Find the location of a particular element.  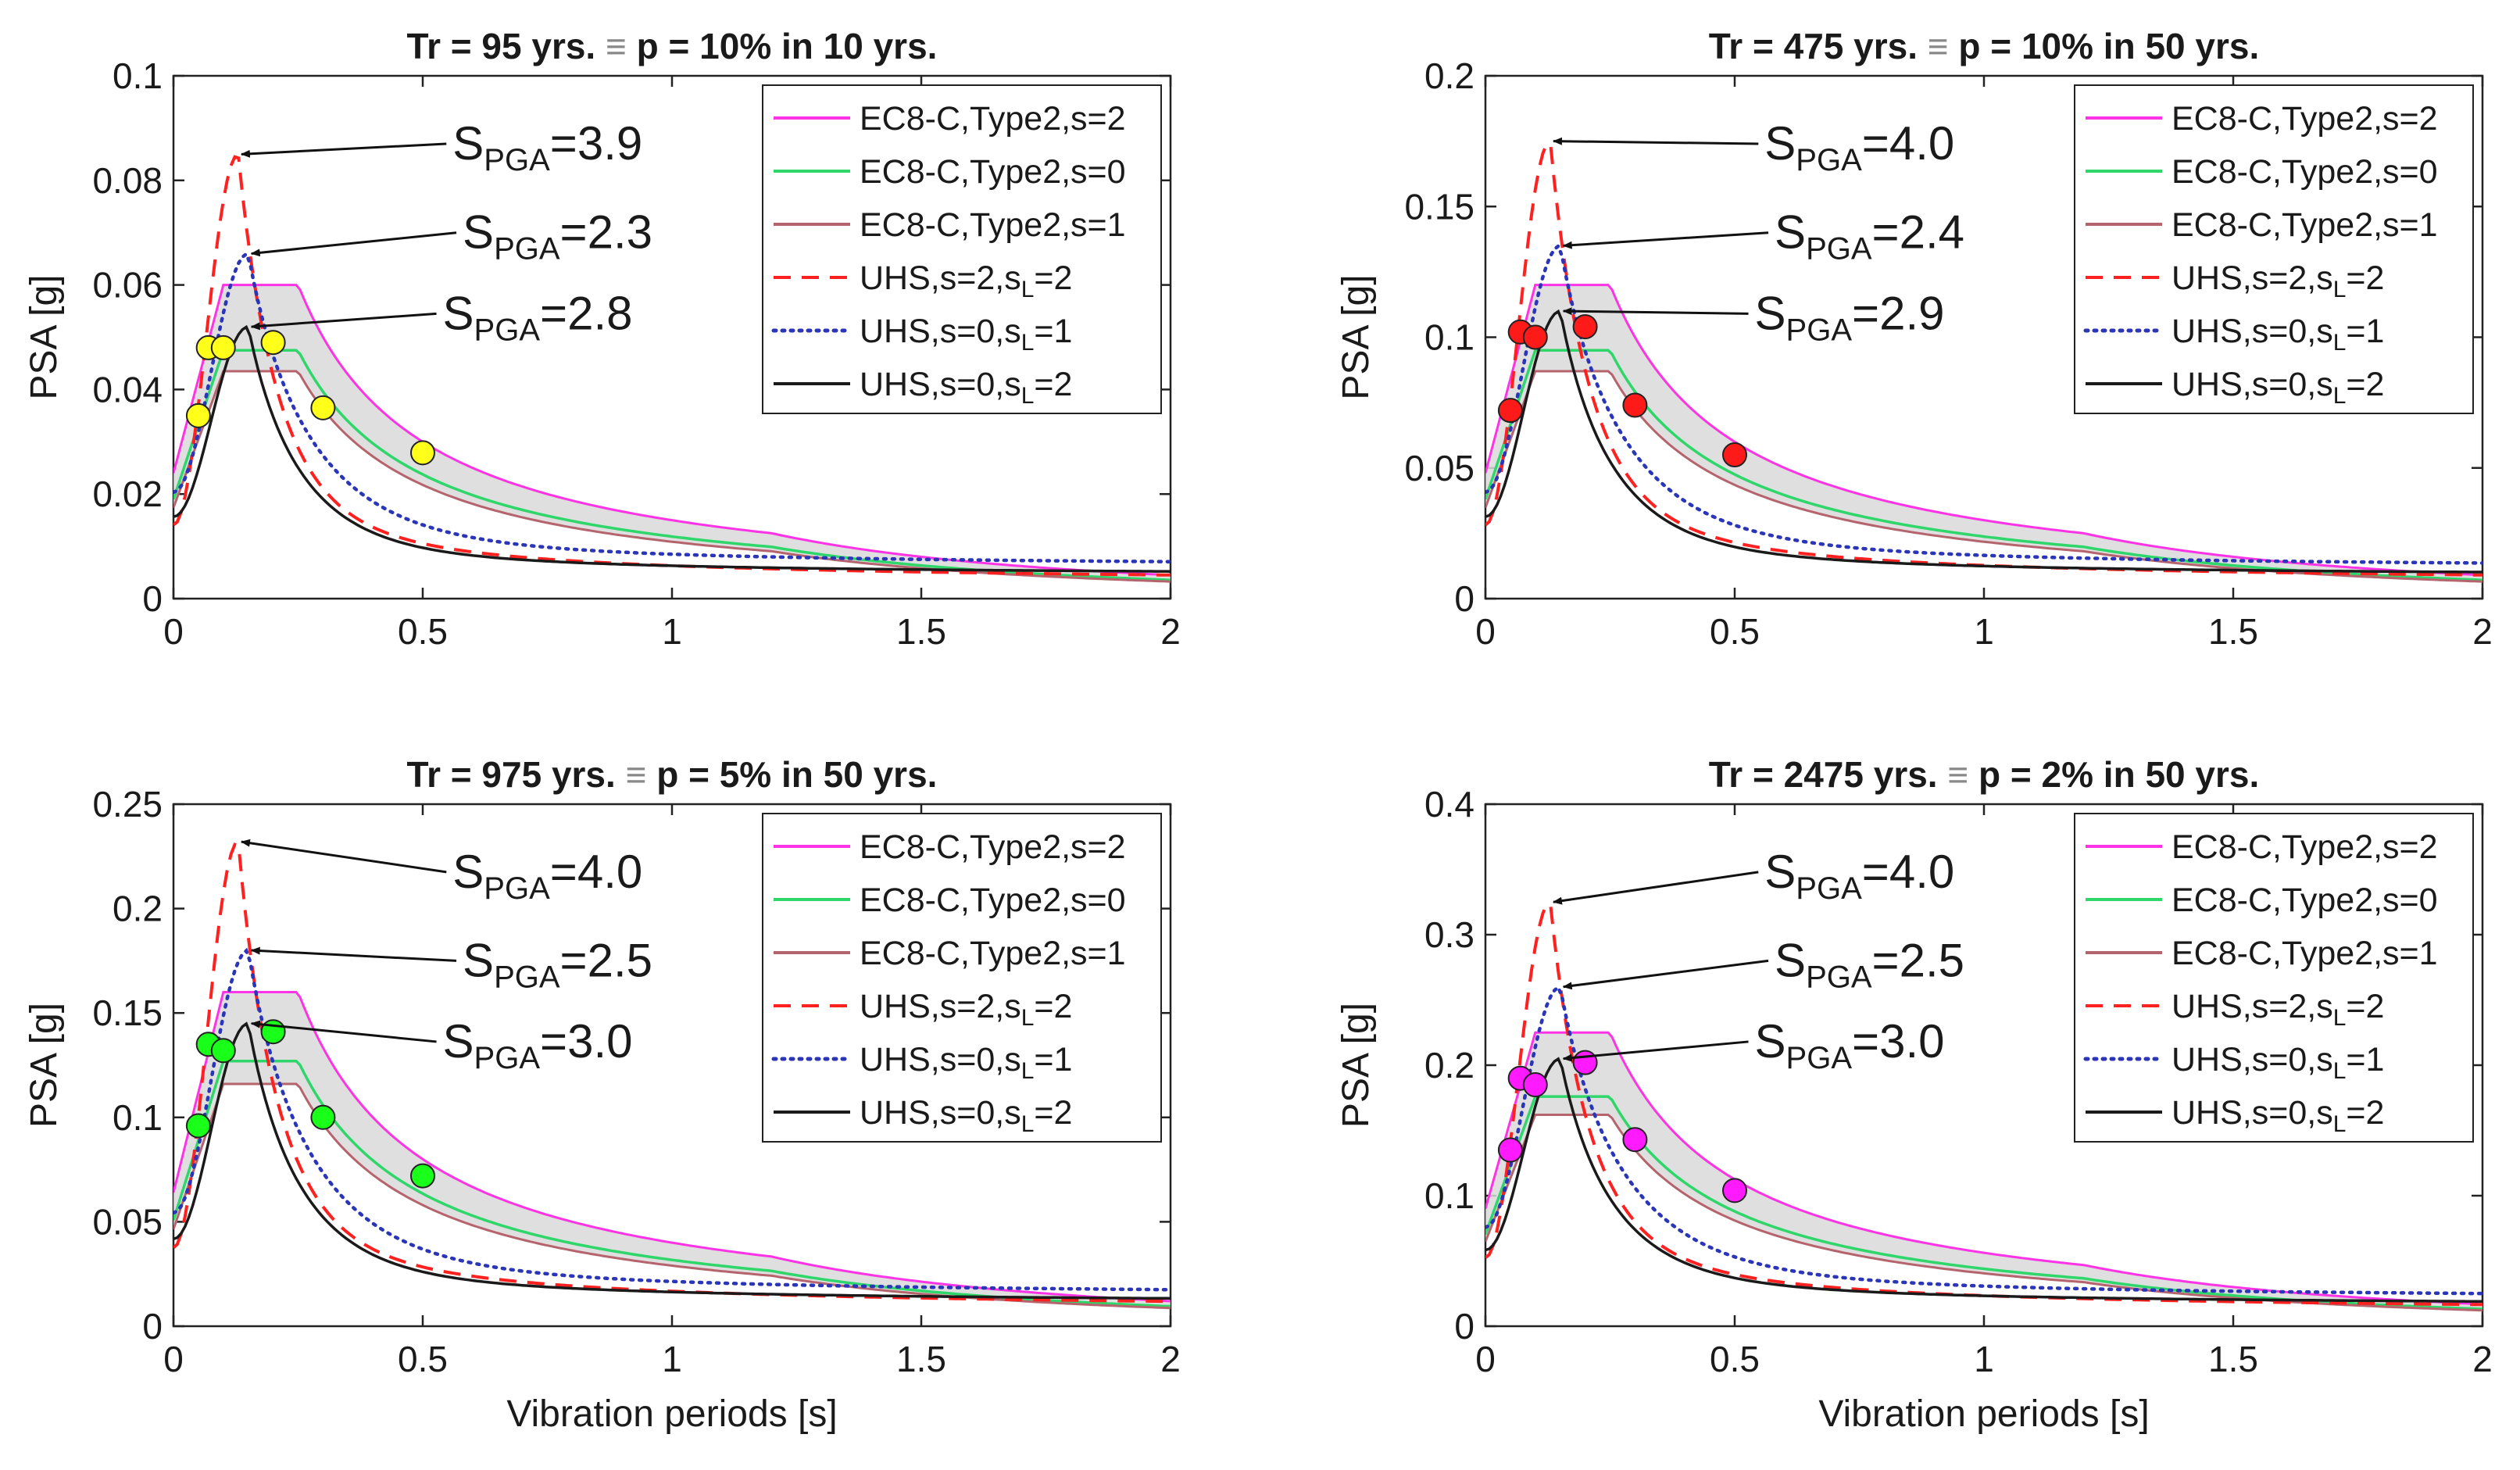

panel-title: Tr = 475 yrs. ≡ p = 10% in 50 yrs. is located at coordinates (1984, 46).